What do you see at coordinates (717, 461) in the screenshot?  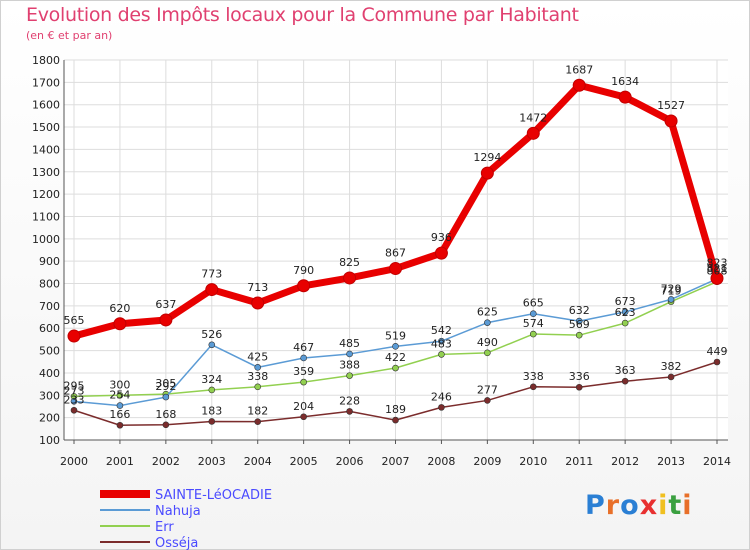 I see `x-tick-label: 2014` at bounding box center [717, 461].